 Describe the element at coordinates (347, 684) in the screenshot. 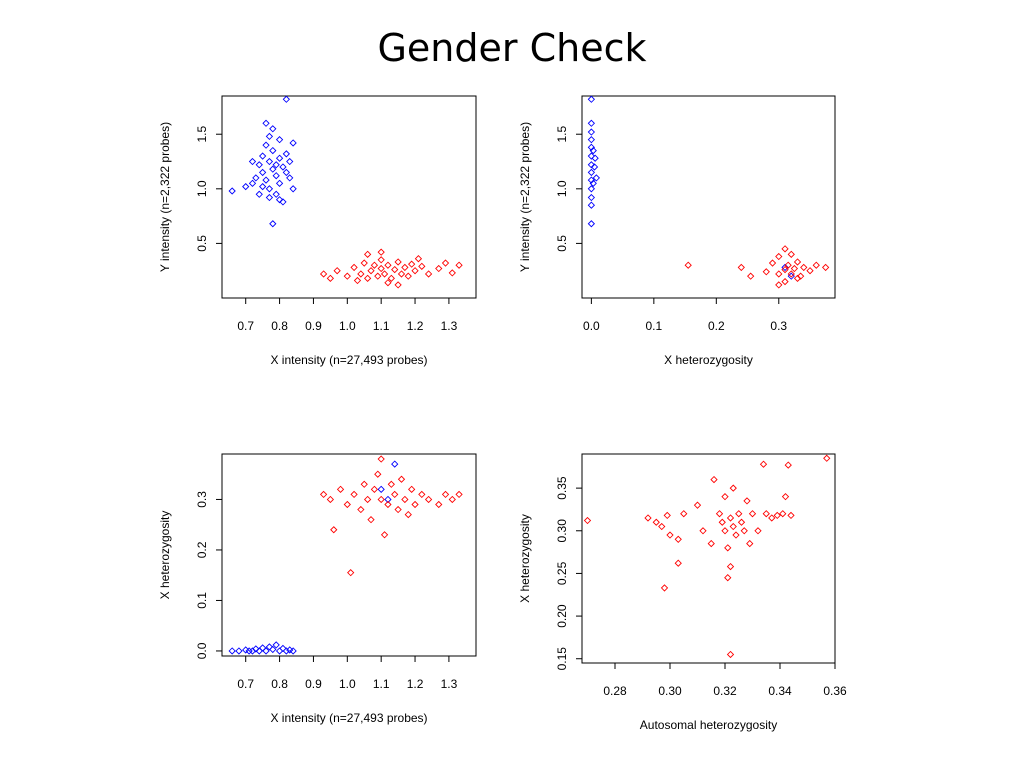

I see `x-tick-label: 1.0` at that location.